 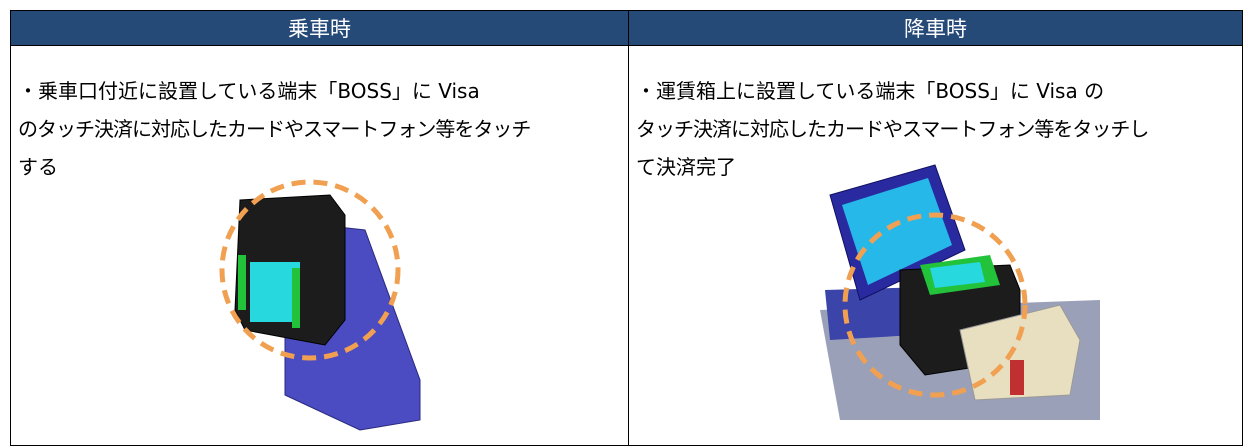 What do you see at coordinates (274, 129) in the screenshot?
I see `text-line: のタッチ決済に対応したカードやスマートフォン等をタッチ` at bounding box center [274, 129].